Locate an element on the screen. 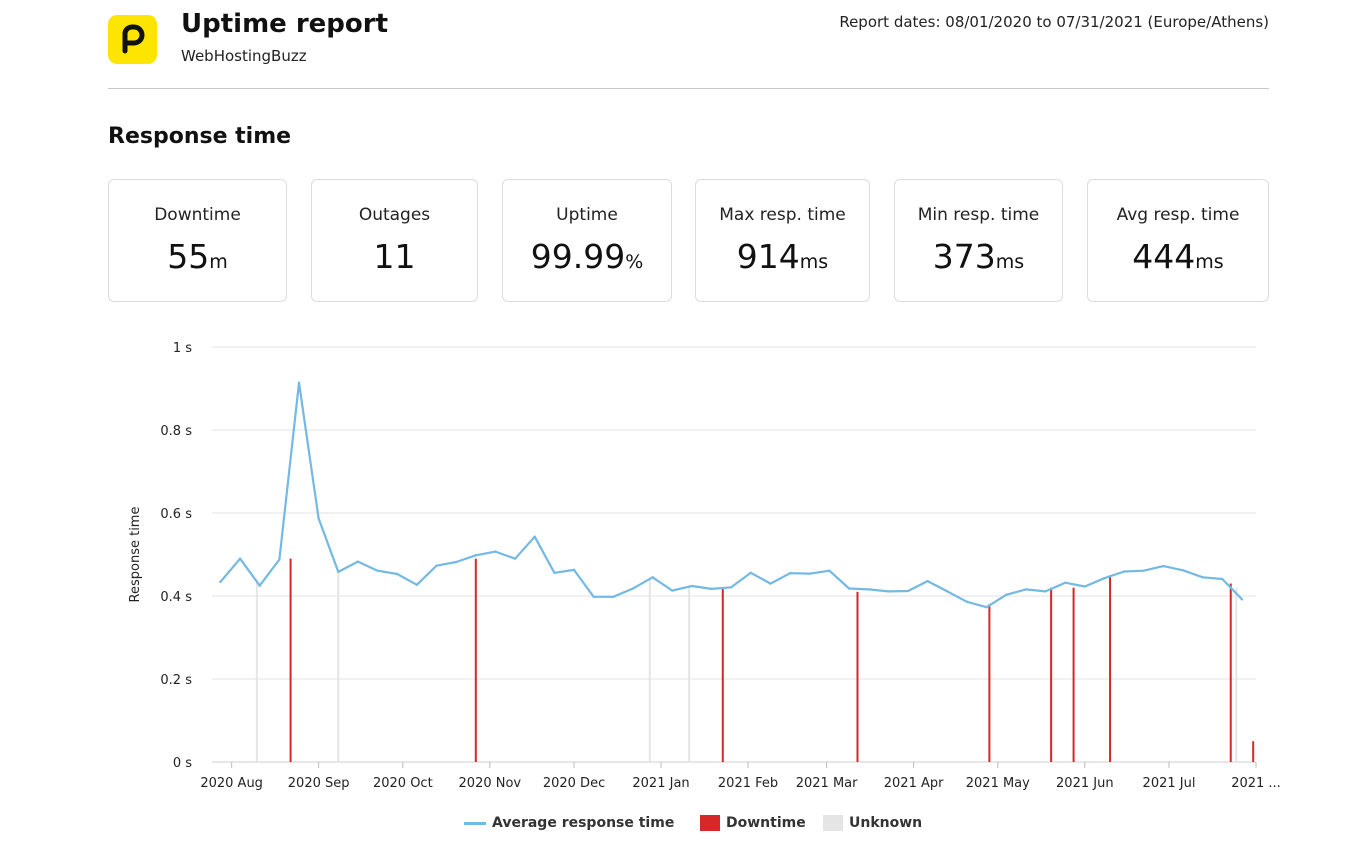 The image size is (1364, 850). stat-card-avg-resp: Avg resp. time 444ms is located at coordinates (1178, 240).